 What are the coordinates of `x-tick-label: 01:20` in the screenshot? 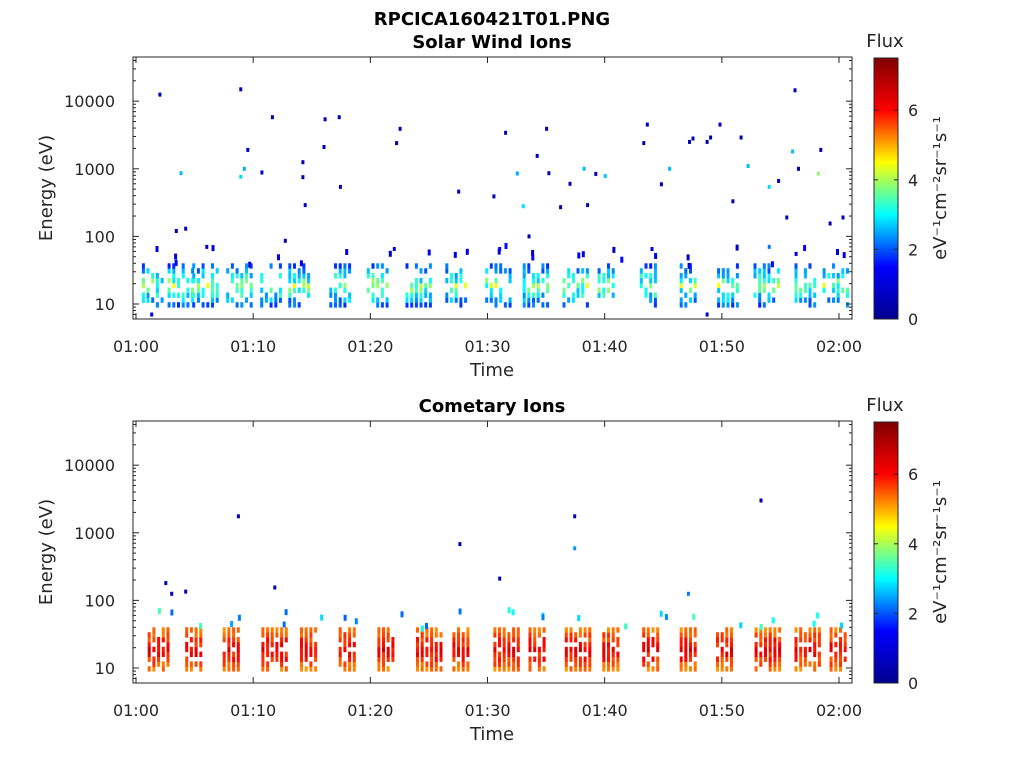 It's located at (370, 346).